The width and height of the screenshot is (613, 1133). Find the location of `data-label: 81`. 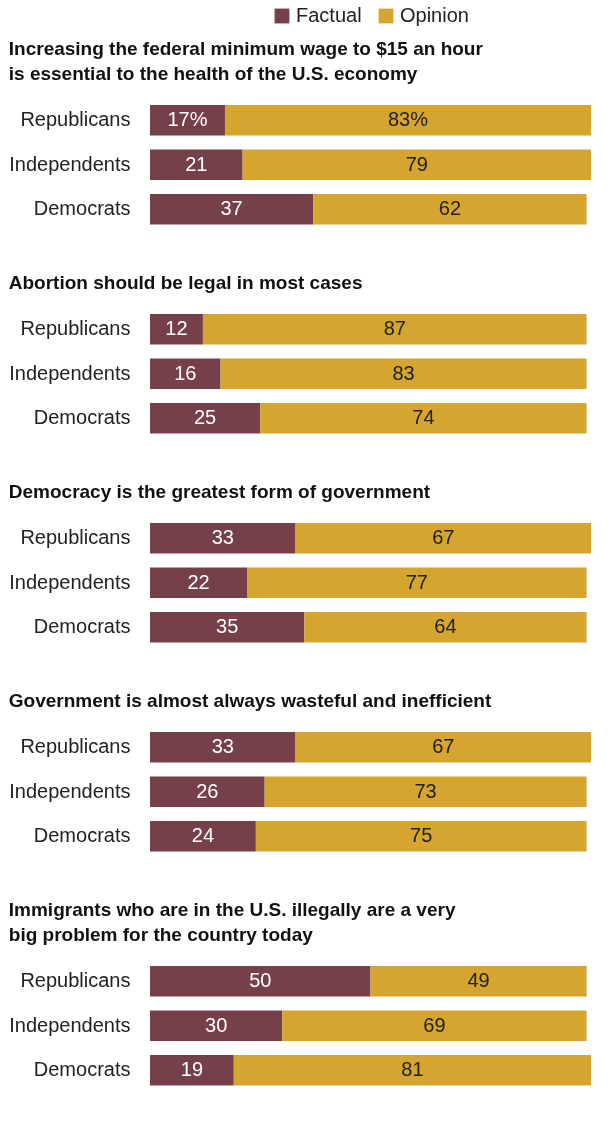

data-label: 81 is located at coordinates (412, 1069).